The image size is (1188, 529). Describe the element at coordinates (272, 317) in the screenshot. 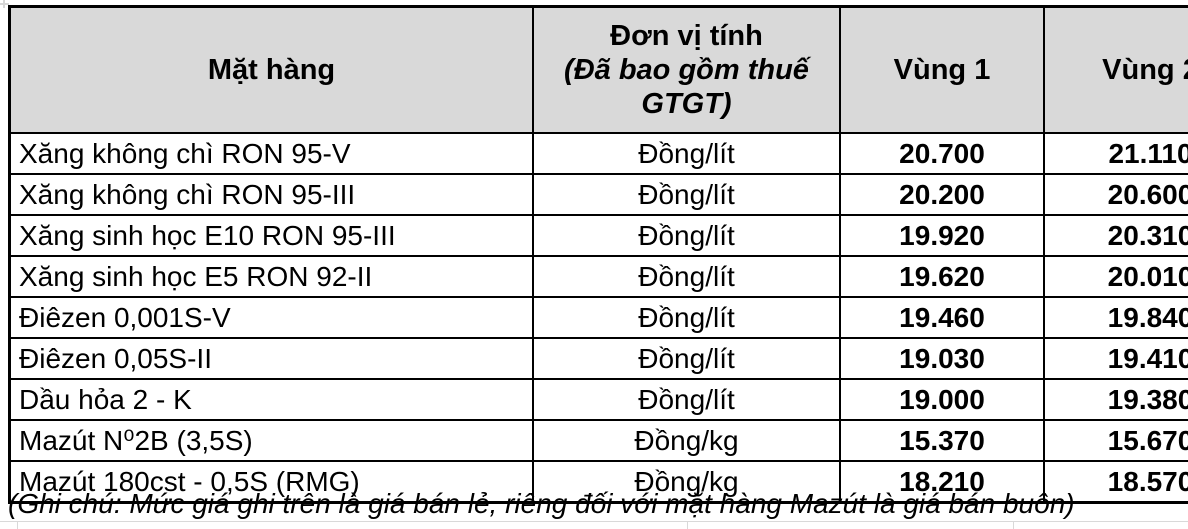

I see `product-cell: Điêzen 0,001S-V` at that location.